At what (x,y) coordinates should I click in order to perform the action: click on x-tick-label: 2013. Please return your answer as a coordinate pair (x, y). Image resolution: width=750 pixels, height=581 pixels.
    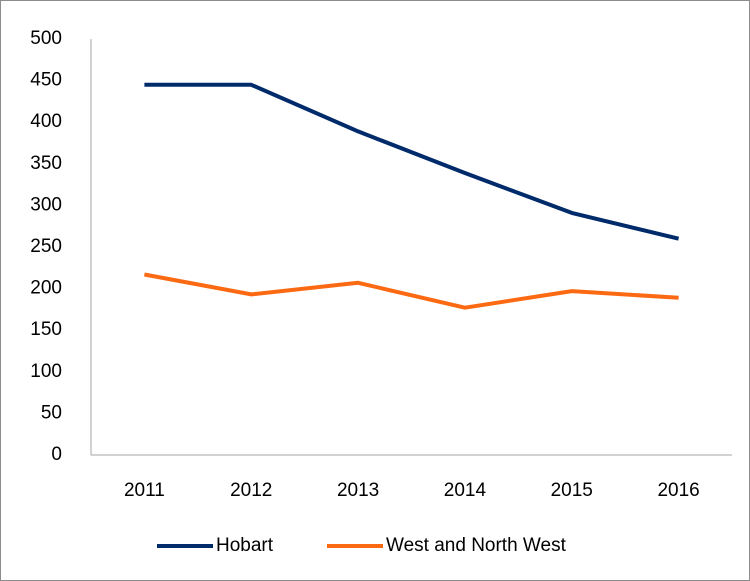
    Looking at the image, I should click on (358, 490).